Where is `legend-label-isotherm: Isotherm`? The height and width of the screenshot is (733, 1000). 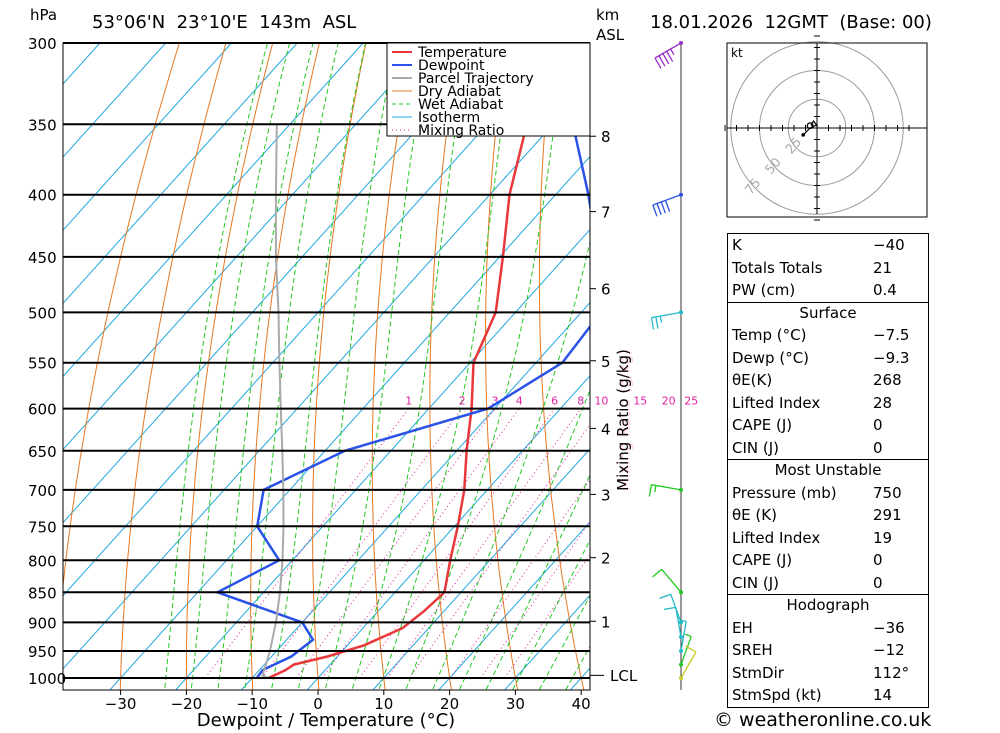
legend-label-isotherm: Isotherm is located at coordinates (449, 118).